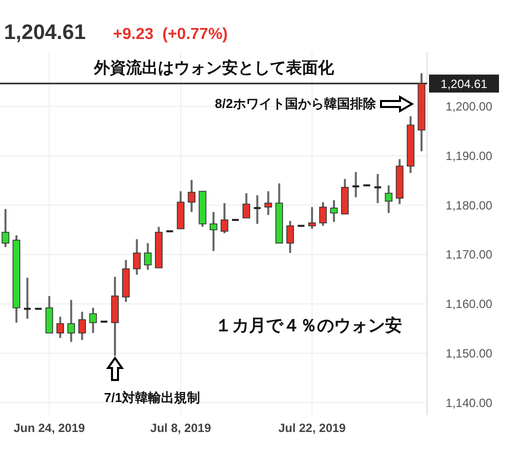 This screenshot has height=476, width=511. Describe the element at coordinates (50, 428) in the screenshot. I see `x-tick-label: Jun 24, 2019` at that location.